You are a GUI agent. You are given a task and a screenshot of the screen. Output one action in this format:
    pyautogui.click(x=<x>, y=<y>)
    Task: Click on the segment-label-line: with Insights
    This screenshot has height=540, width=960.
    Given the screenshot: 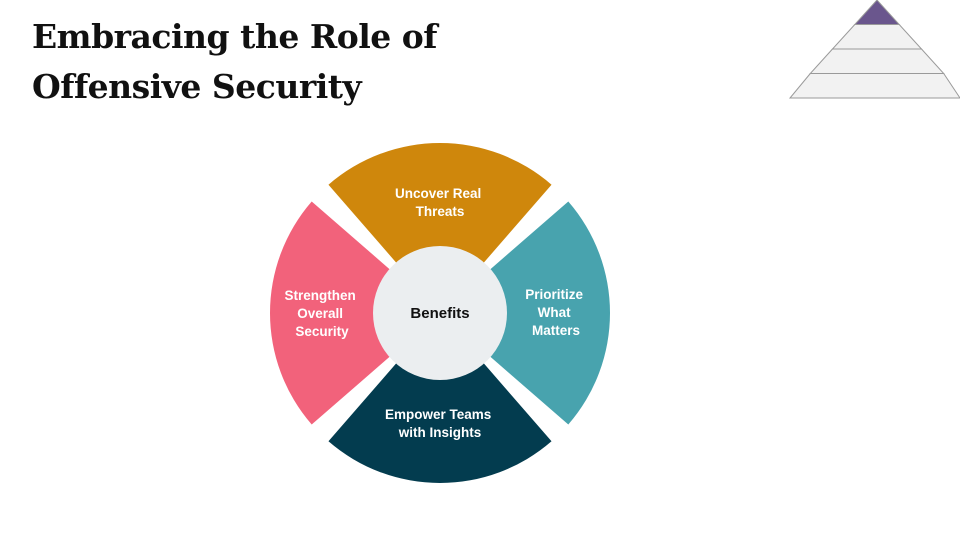 What is the action you would take?
    pyautogui.click(x=440, y=432)
    